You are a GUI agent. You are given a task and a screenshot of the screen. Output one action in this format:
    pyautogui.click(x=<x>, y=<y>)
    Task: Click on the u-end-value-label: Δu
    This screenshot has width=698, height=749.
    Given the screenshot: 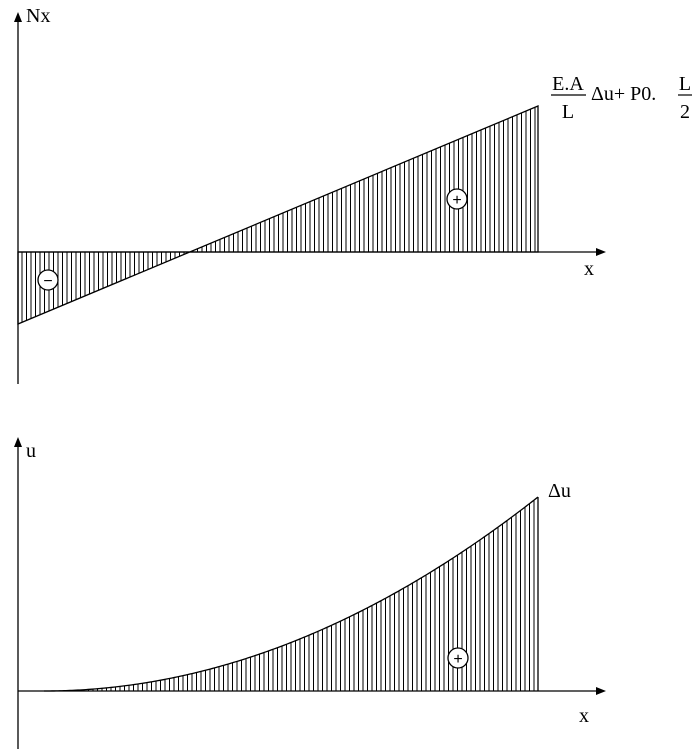 What is the action you would take?
    pyautogui.click(x=559, y=491)
    